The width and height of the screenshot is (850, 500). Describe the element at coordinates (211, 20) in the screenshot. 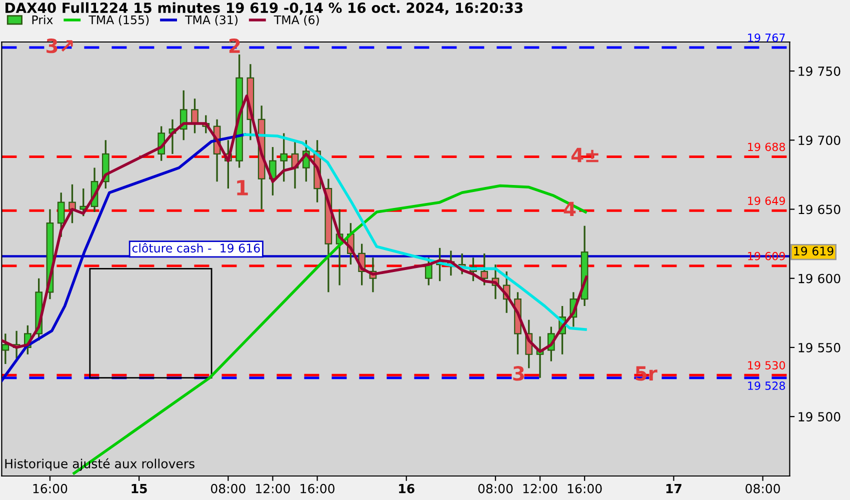

I see `legend-label: TMA (31)` at that location.